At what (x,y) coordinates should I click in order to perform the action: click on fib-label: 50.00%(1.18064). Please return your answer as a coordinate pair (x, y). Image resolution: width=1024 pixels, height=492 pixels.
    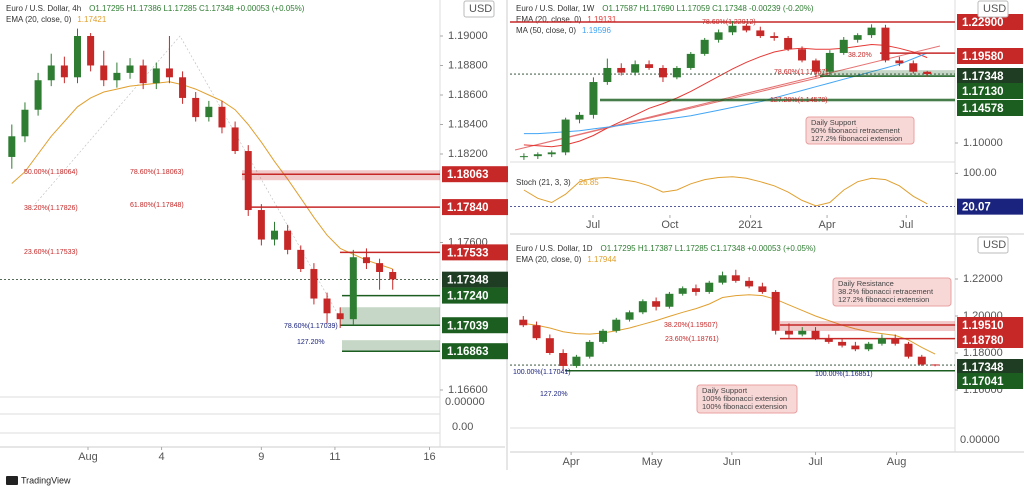
    Looking at the image, I should click on (51, 172).